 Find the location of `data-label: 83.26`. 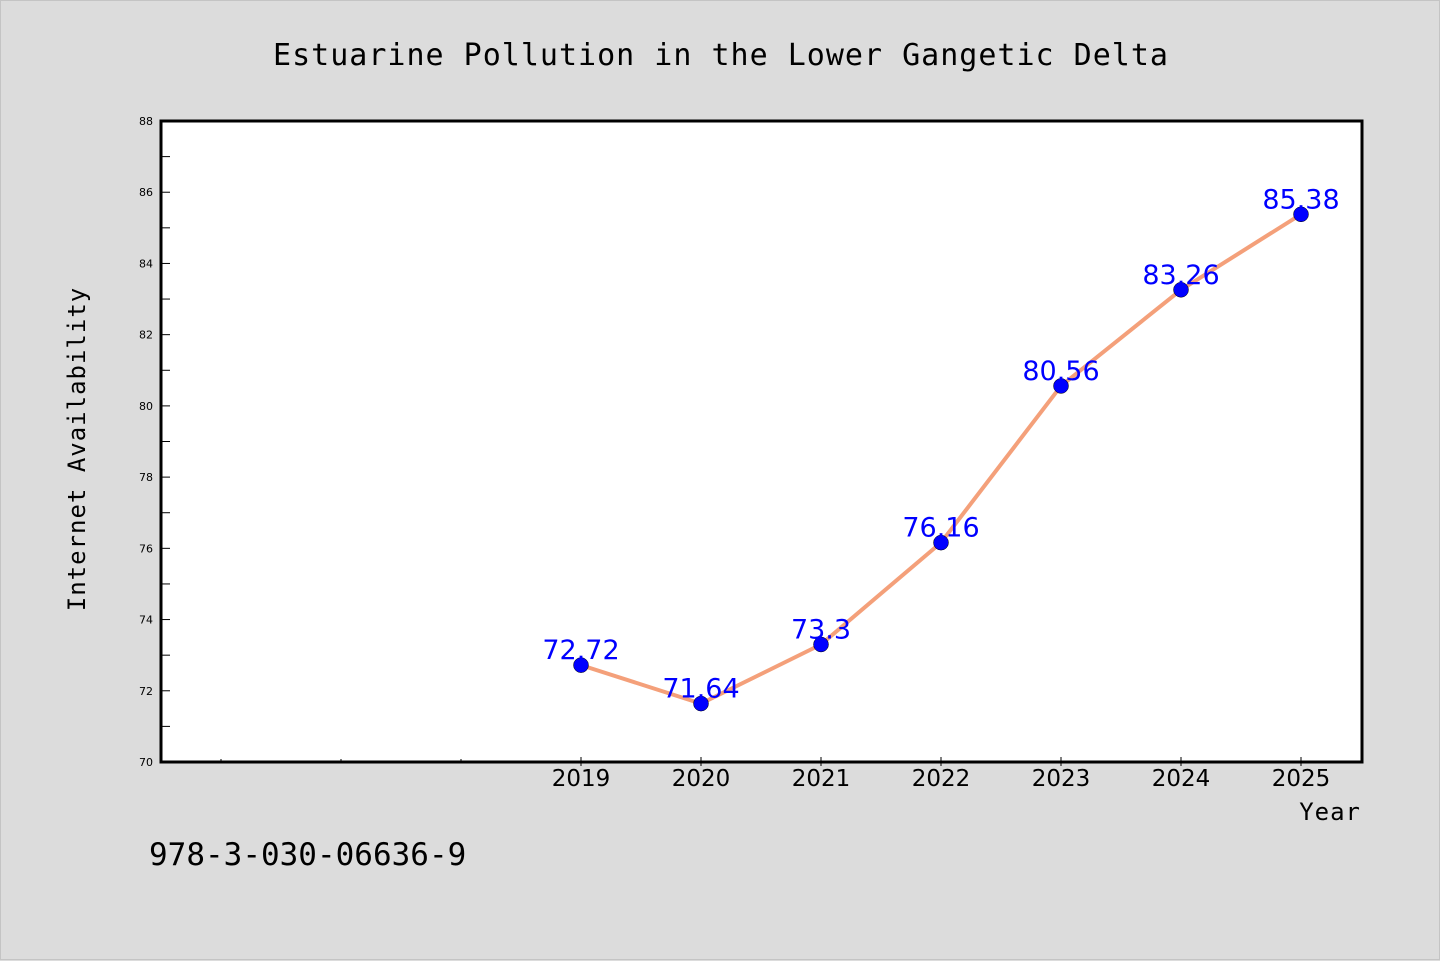

data-label: 83.26 is located at coordinates (1180, 275).